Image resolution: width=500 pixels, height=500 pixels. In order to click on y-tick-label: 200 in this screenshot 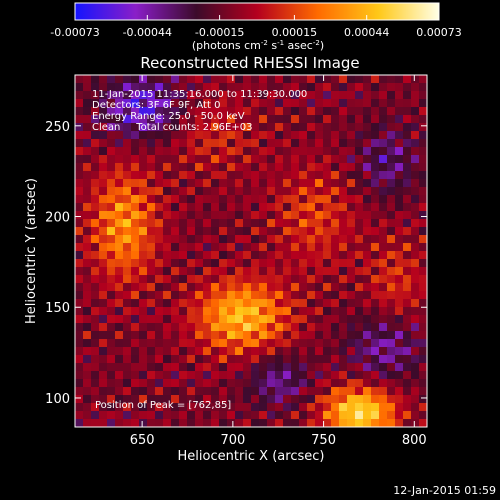, I will do `click(57, 218)`.